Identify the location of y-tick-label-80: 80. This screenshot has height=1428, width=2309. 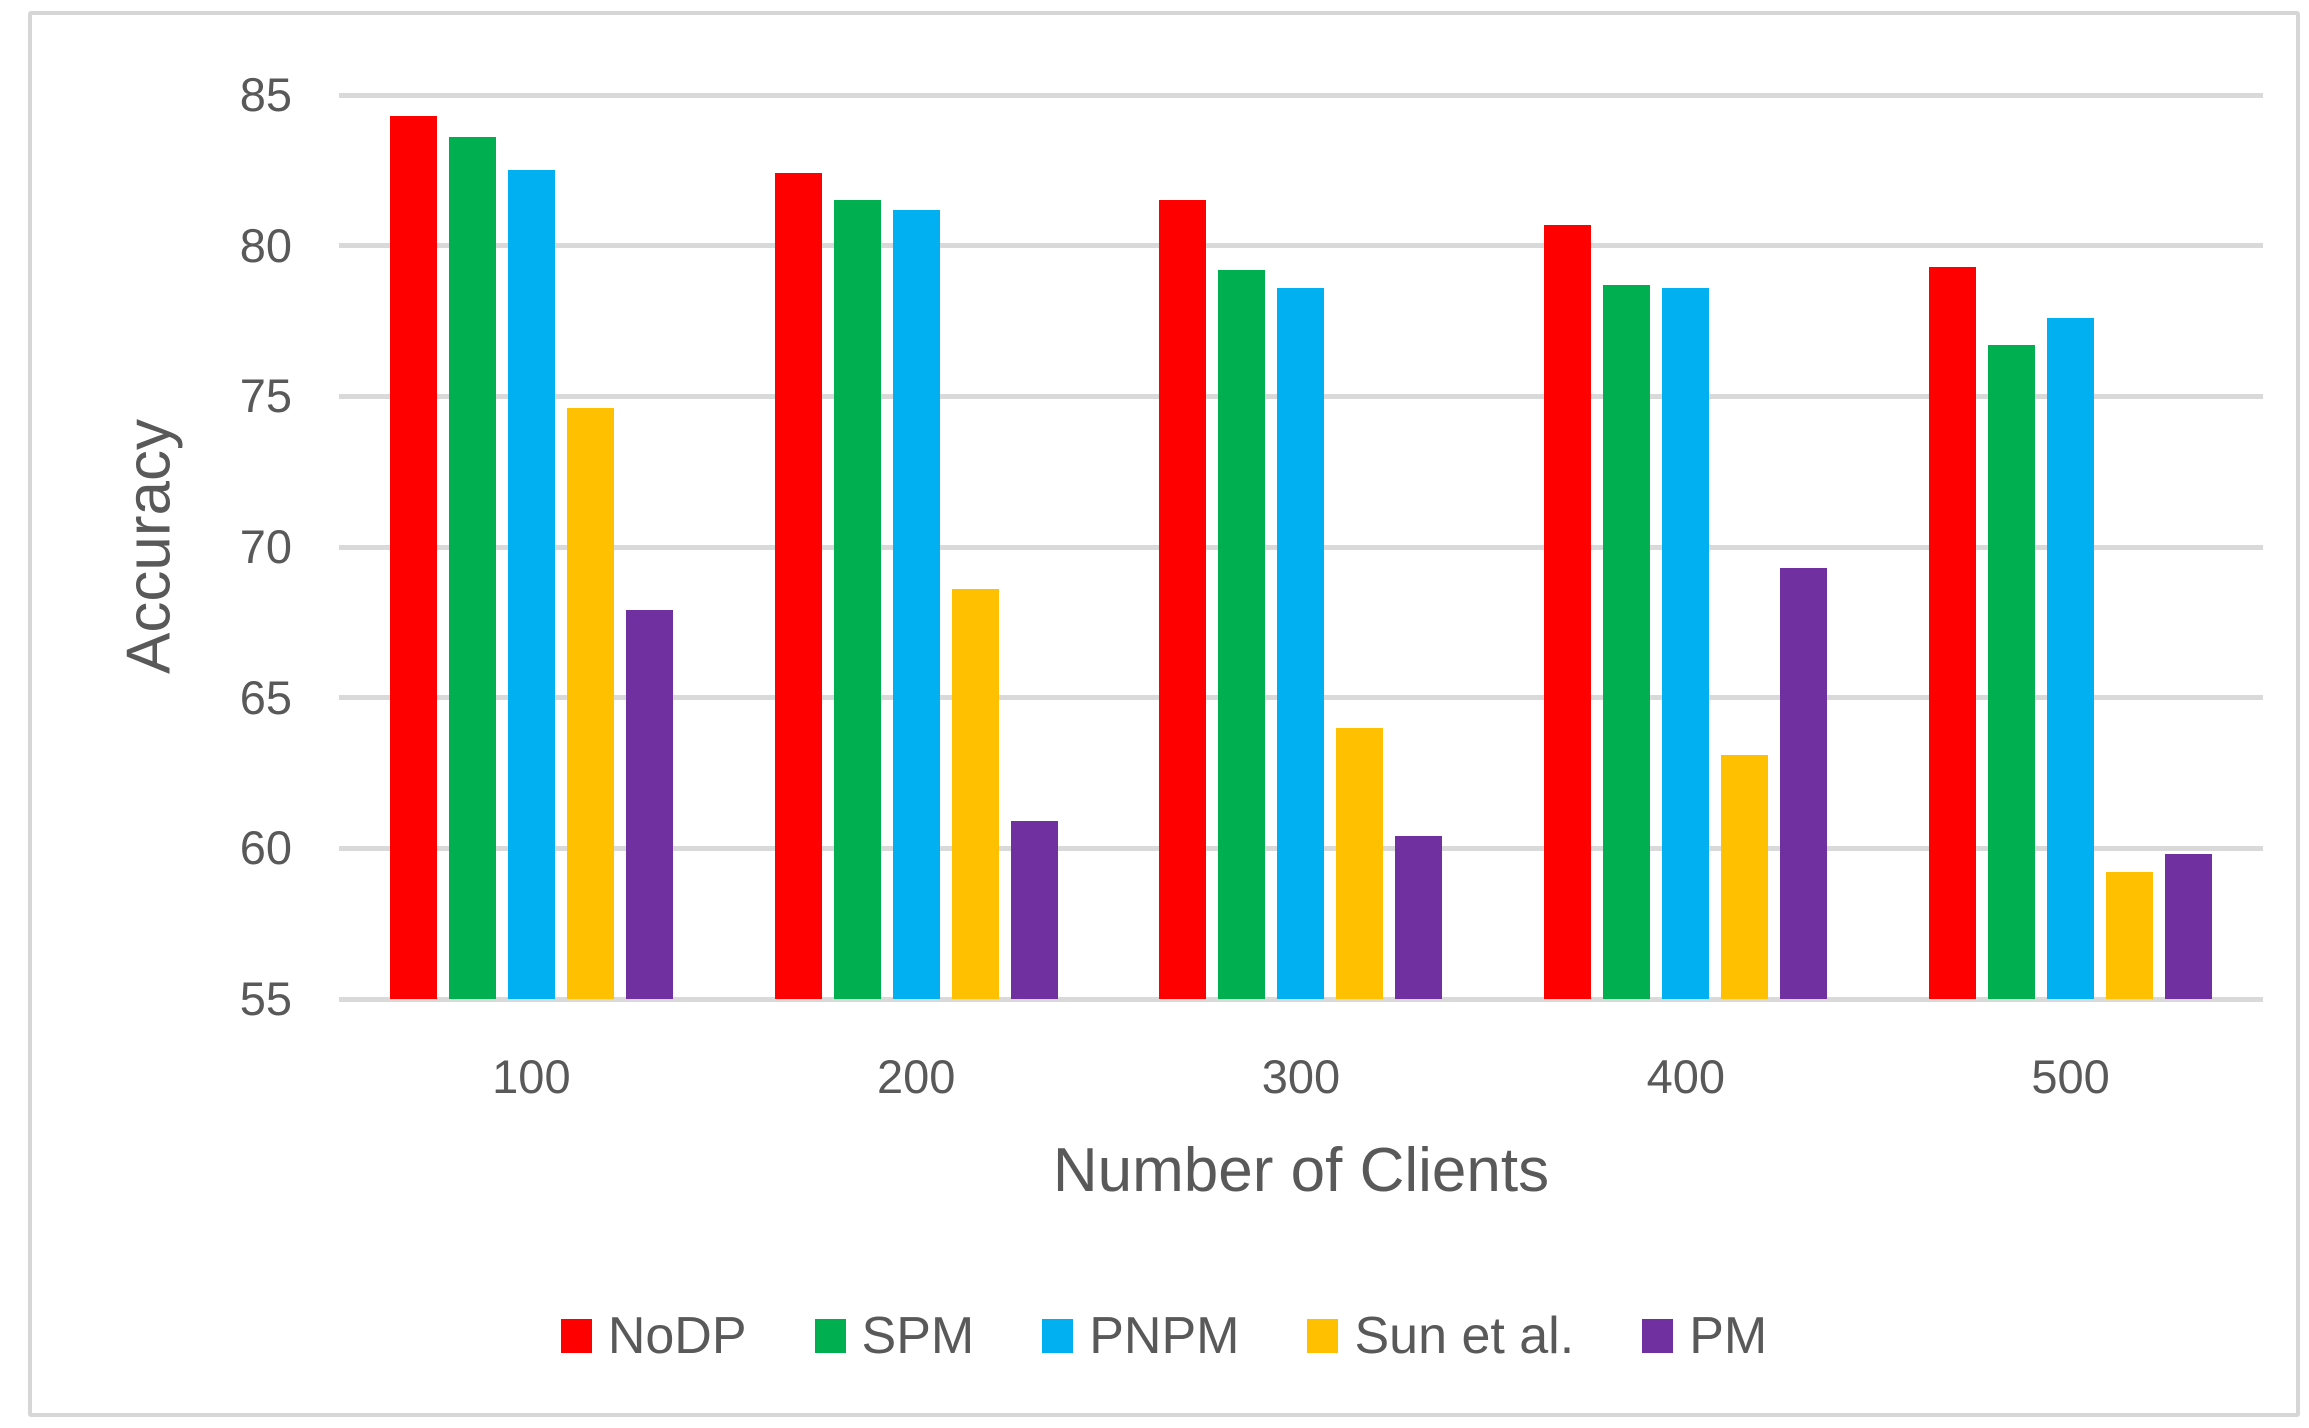
(265, 245).